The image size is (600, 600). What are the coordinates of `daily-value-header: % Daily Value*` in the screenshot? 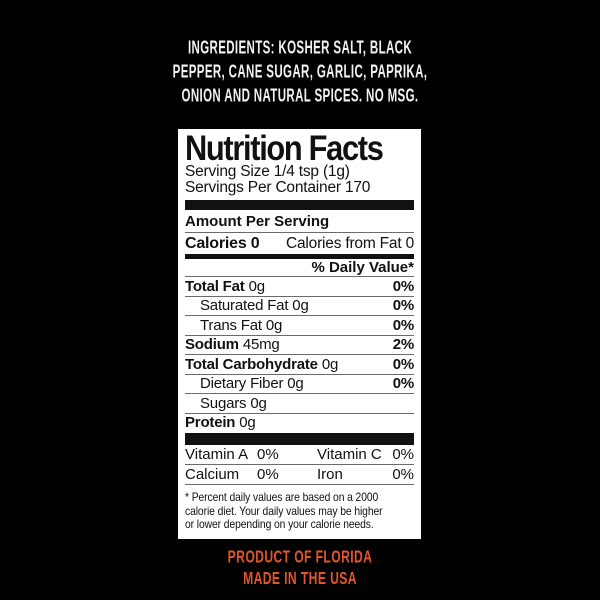 It's located at (299, 268).